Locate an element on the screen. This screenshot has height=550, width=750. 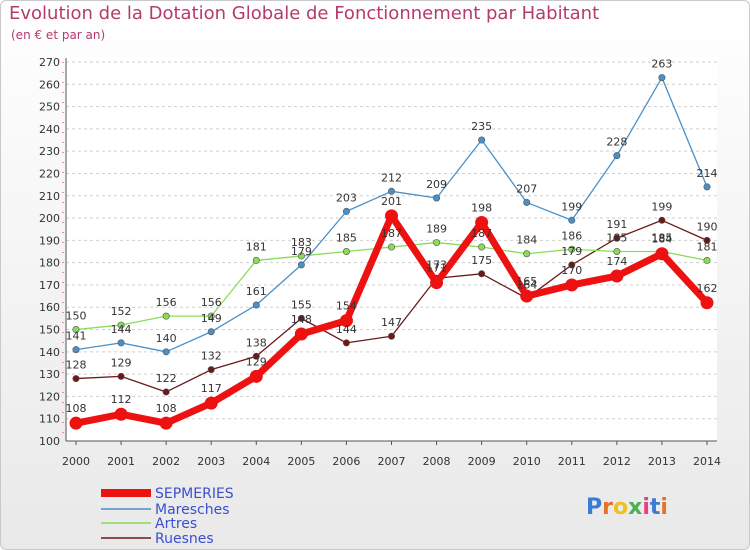
data-label: 140 is located at coordinates (166, 338).